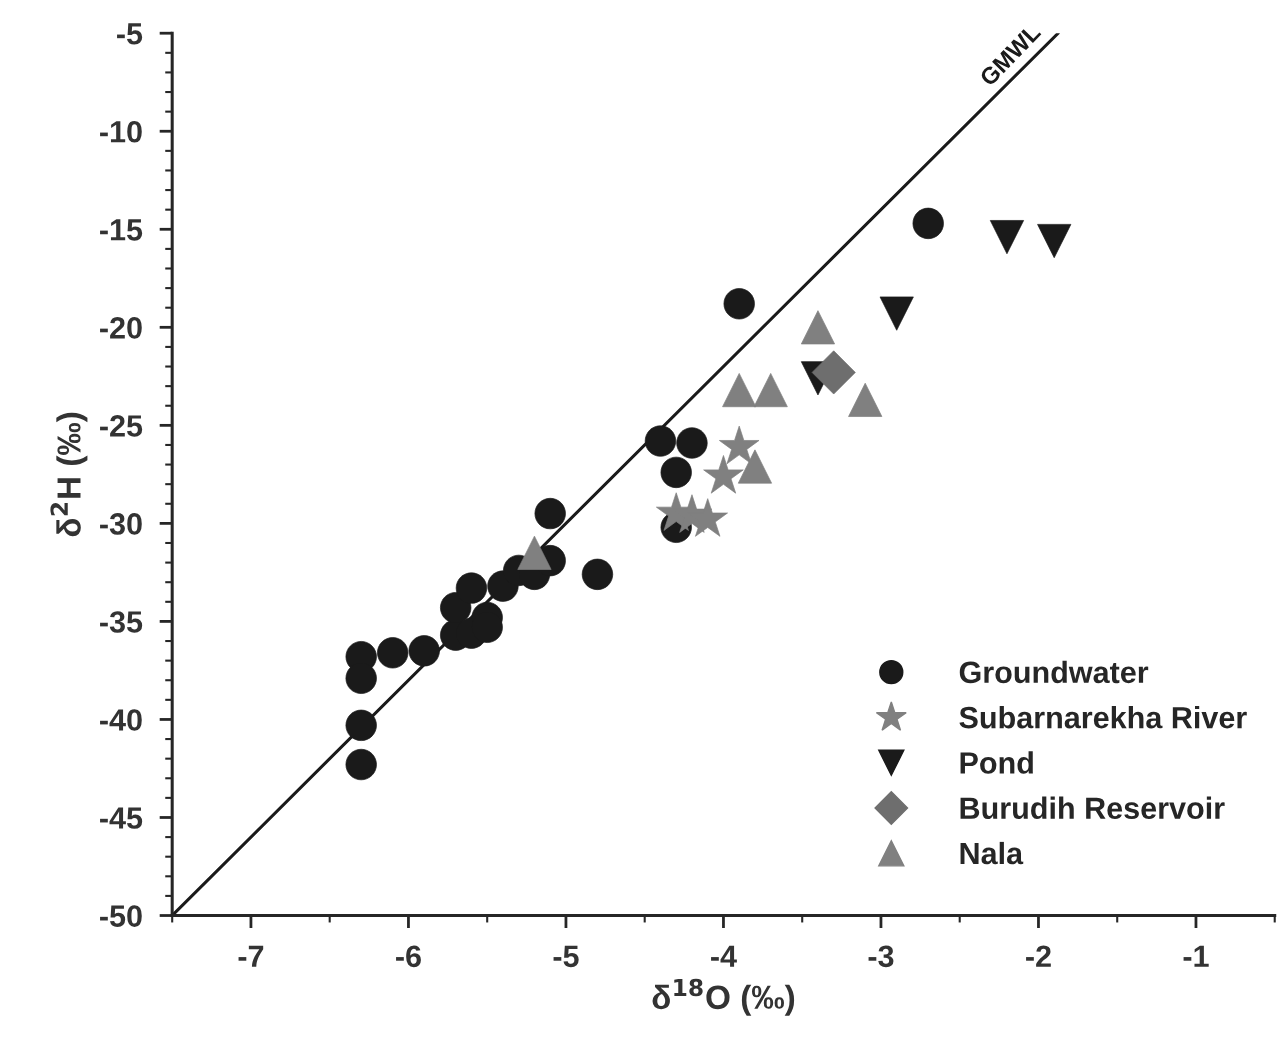 Image resolution: width=1285 pixels, height=1038 pixels. I want to click on legend-label: Groundwater, so click(1054, 672).